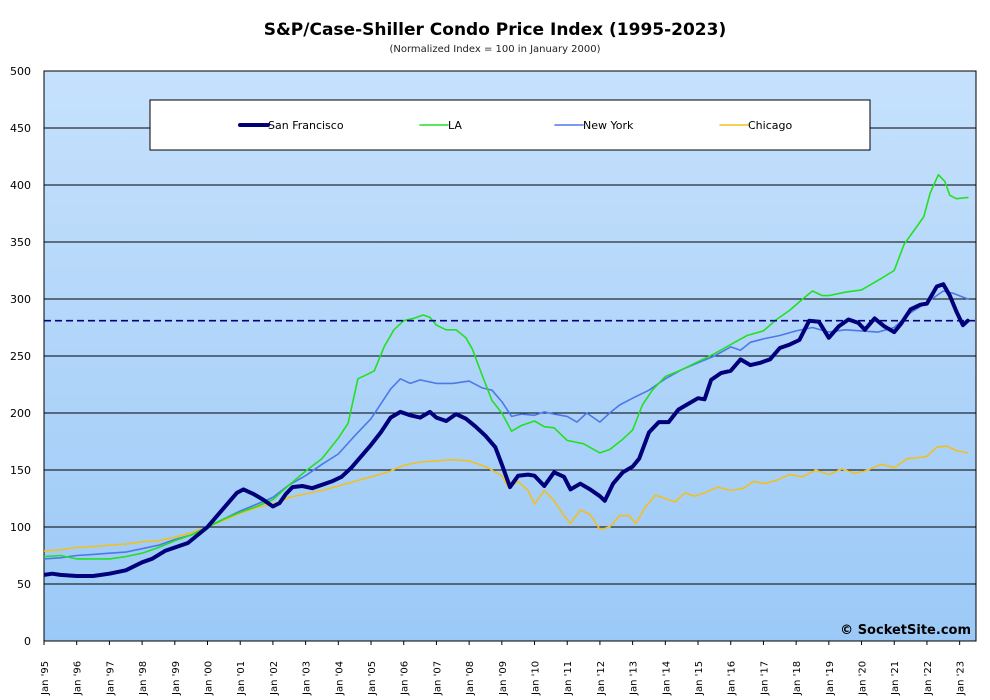 The height and width of the screenshot is (700, 990). Describe the element at coordinates (20, 413) in the screenshot. I see `y-tick-label: 200` at that location.